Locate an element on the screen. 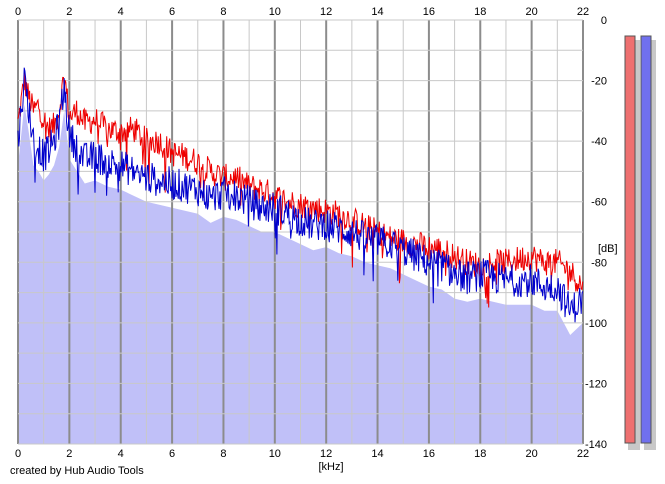 This screenshot has width=665, height=484. x-tick-labels-bottom: 0 2 4 6 8 10 12 14 16 18 20 22 is located at coordinates (302, 454).